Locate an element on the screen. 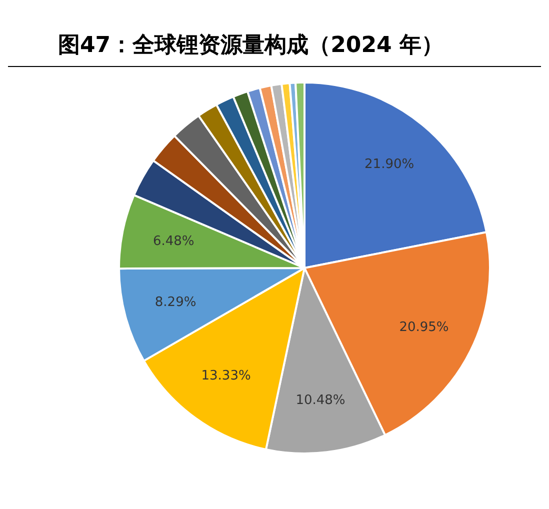 Image resolution: width=549 pixels, height=509 pixels. data-label: 6.48% is located at coordinates (173, 241).